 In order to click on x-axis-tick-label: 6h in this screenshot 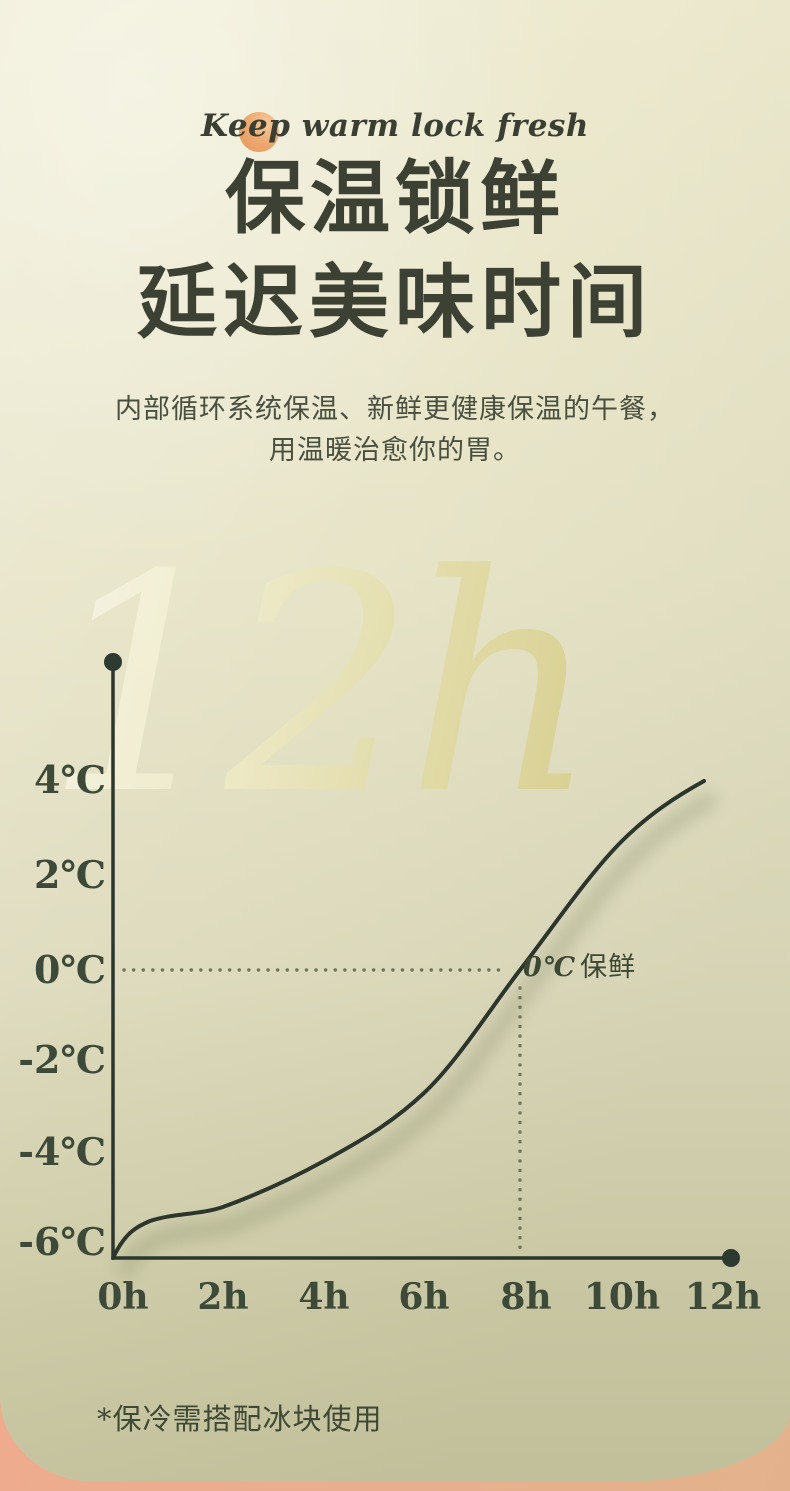, I will do `click(424, 1297)`.